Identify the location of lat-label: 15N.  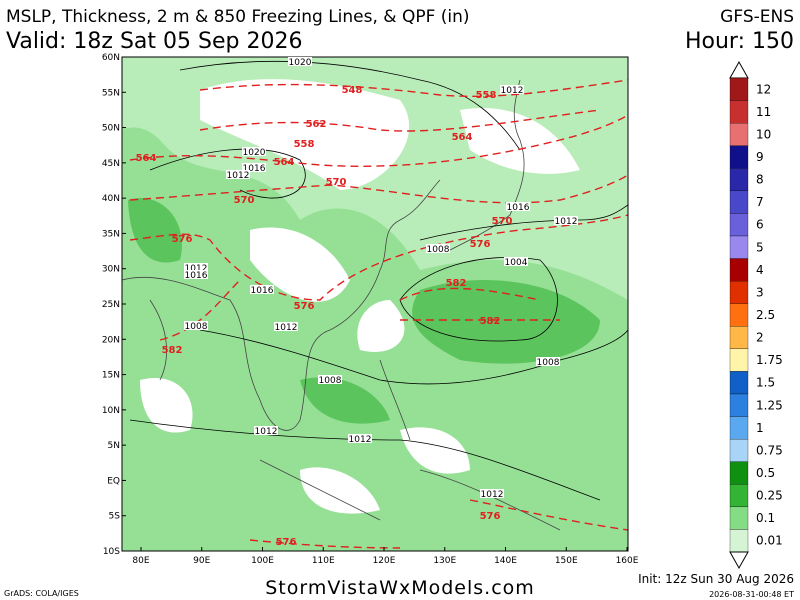
(111, 376).